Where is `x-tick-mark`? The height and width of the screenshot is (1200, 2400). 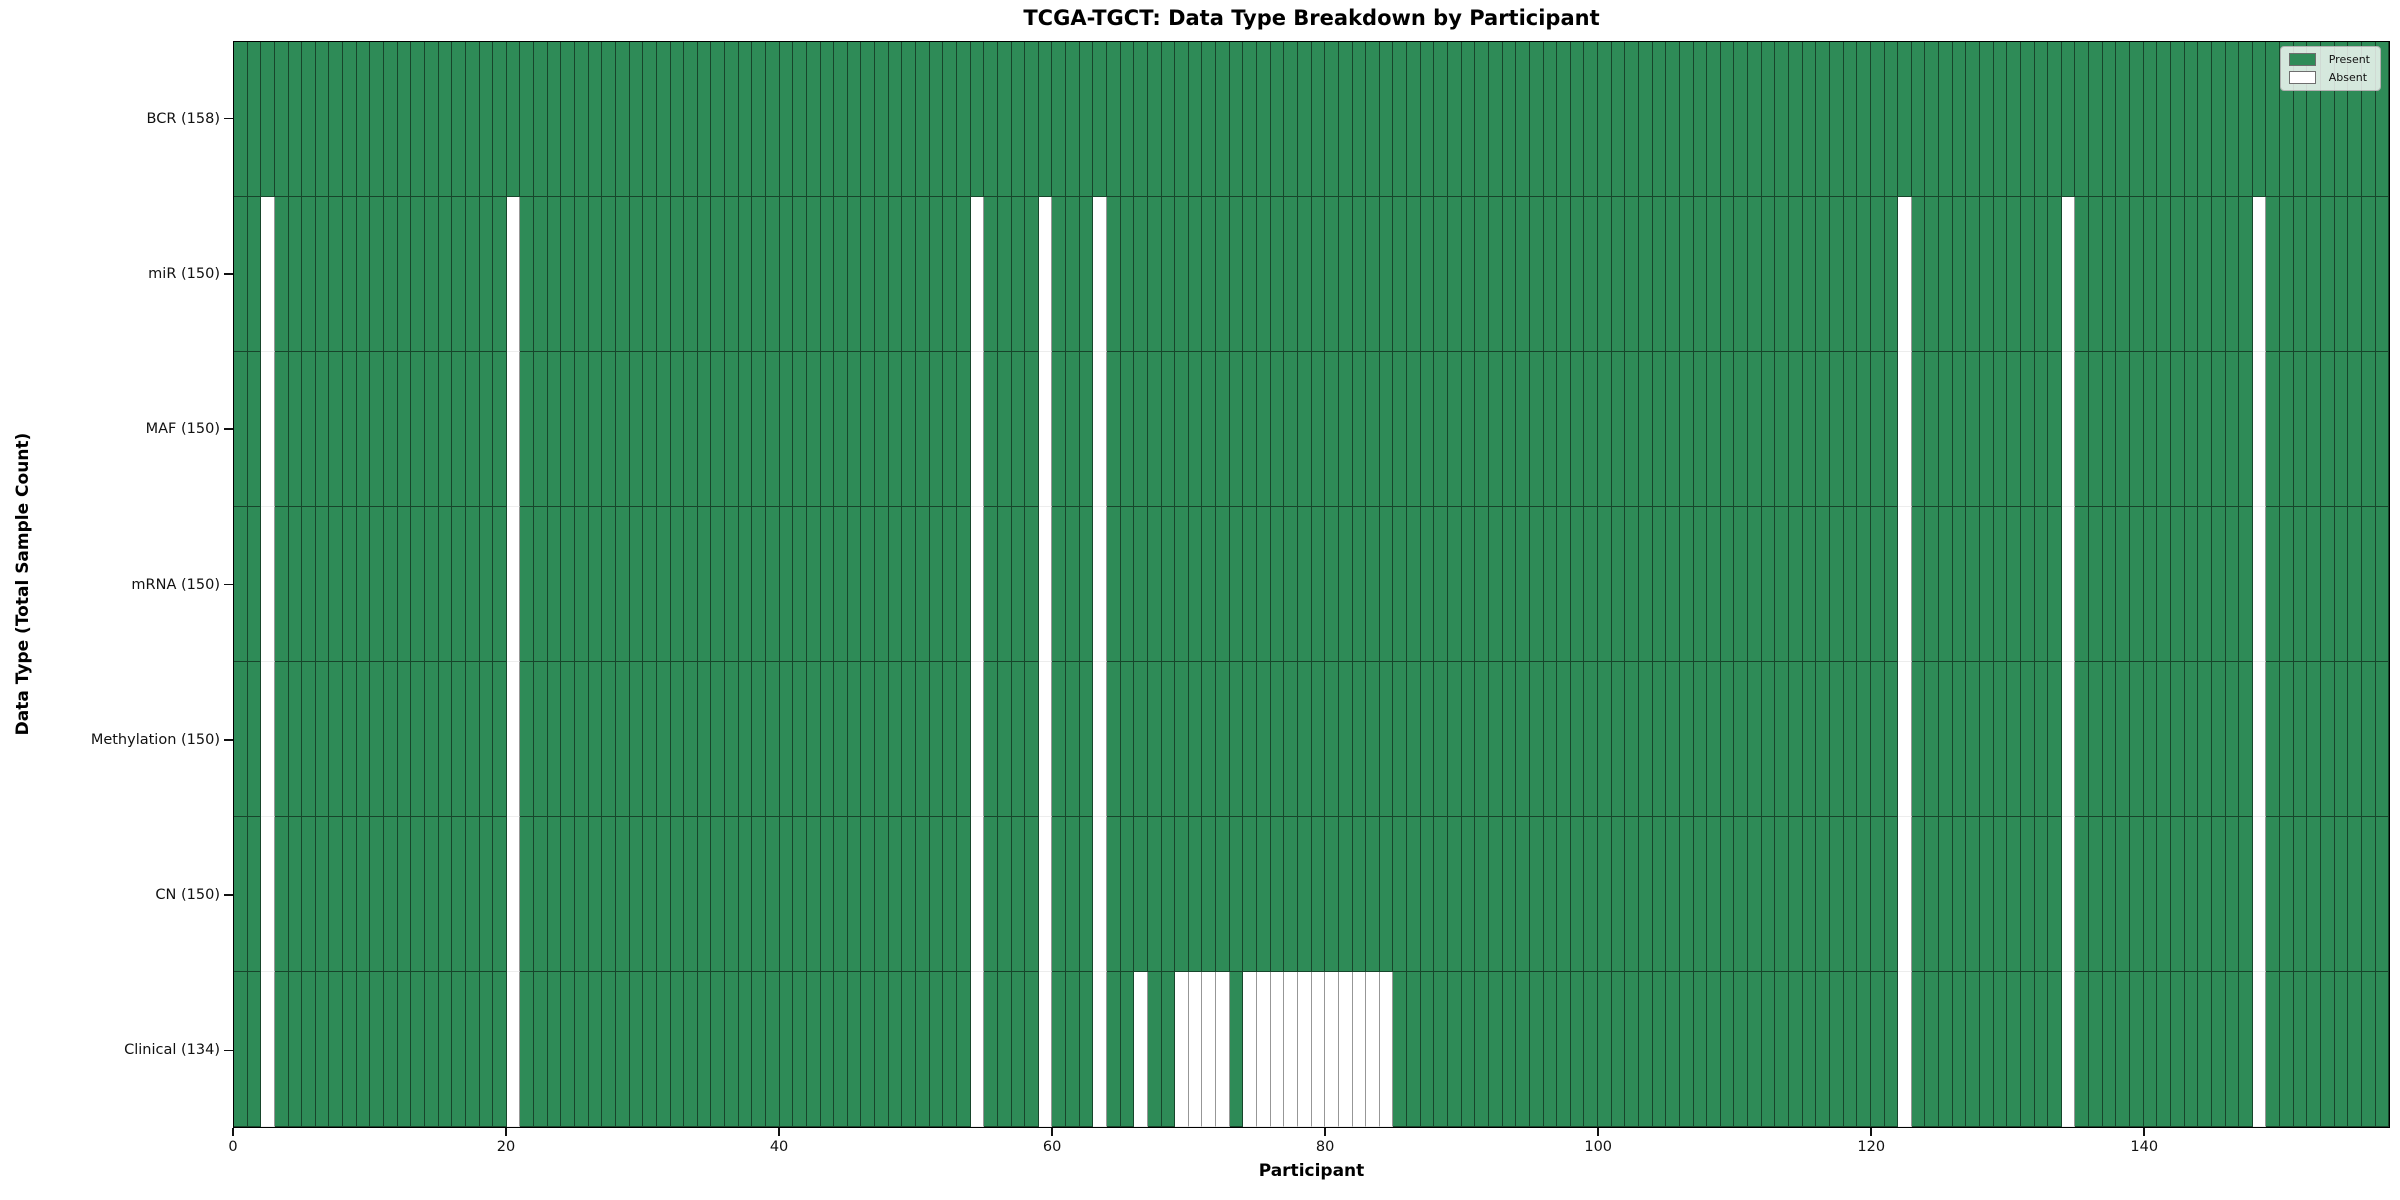
x-tick-mark is located at coordinates (1871, 1132).